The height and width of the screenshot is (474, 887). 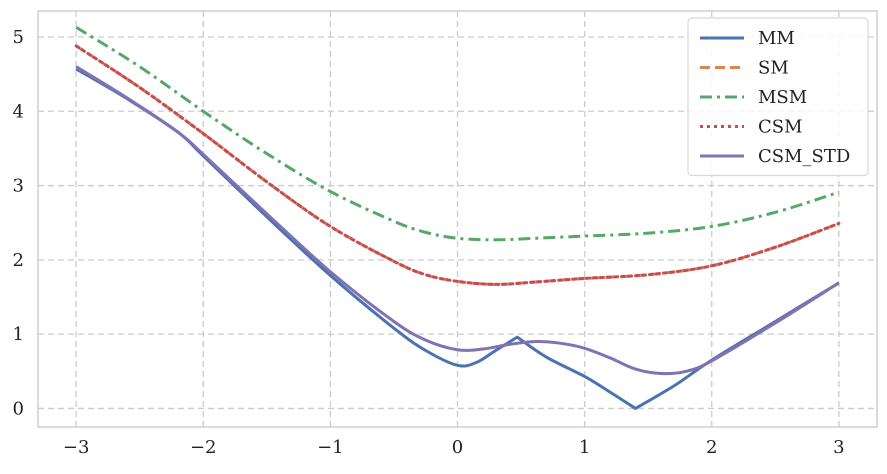 I want to click on y-tick-label: 5, so click(x=18, y=37).